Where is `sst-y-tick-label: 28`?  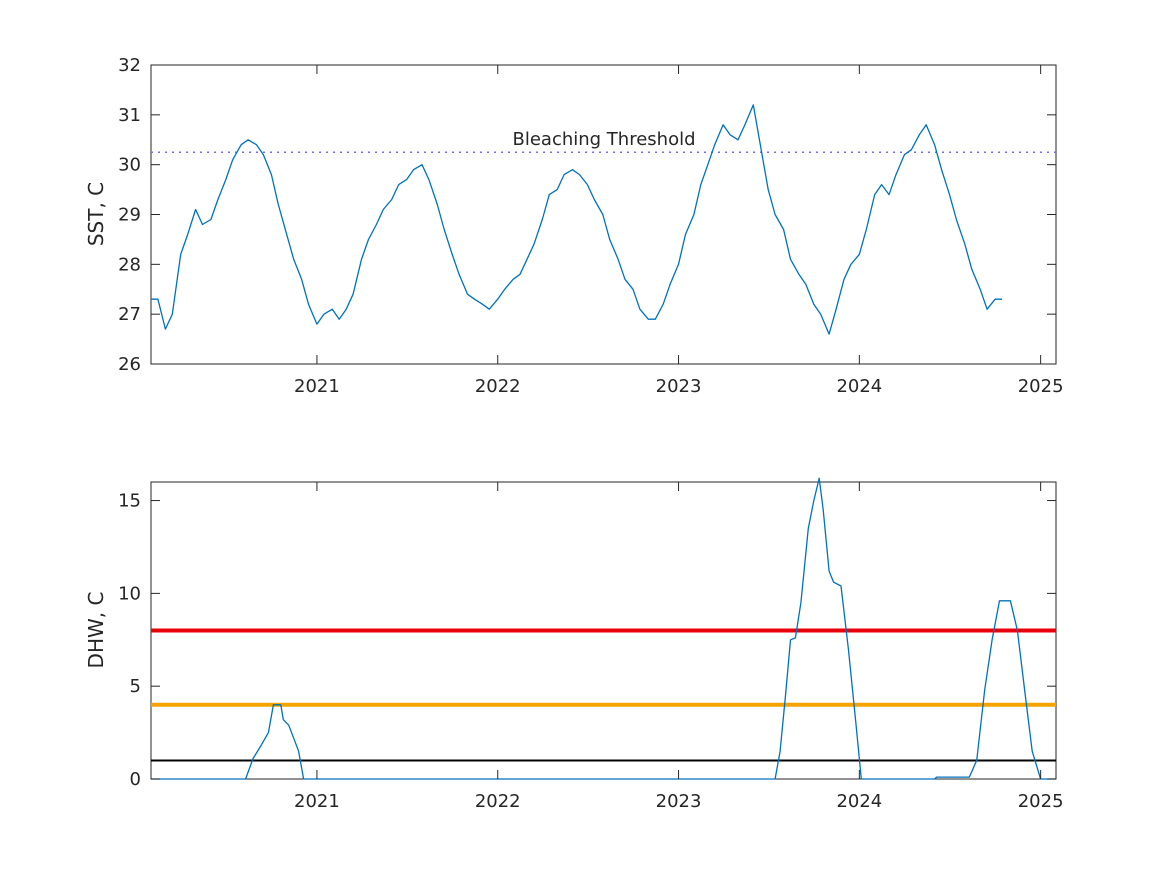 sst-y-tick-label: 28 is located at coordinates (129, 264).